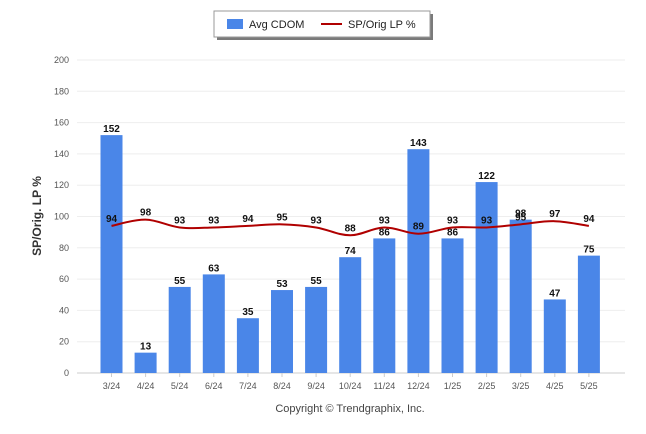  What do you see at coordinates (248, 386) in the screenshot?
I see `x-tick-label: 7/24` at bounding box center [248, 386].